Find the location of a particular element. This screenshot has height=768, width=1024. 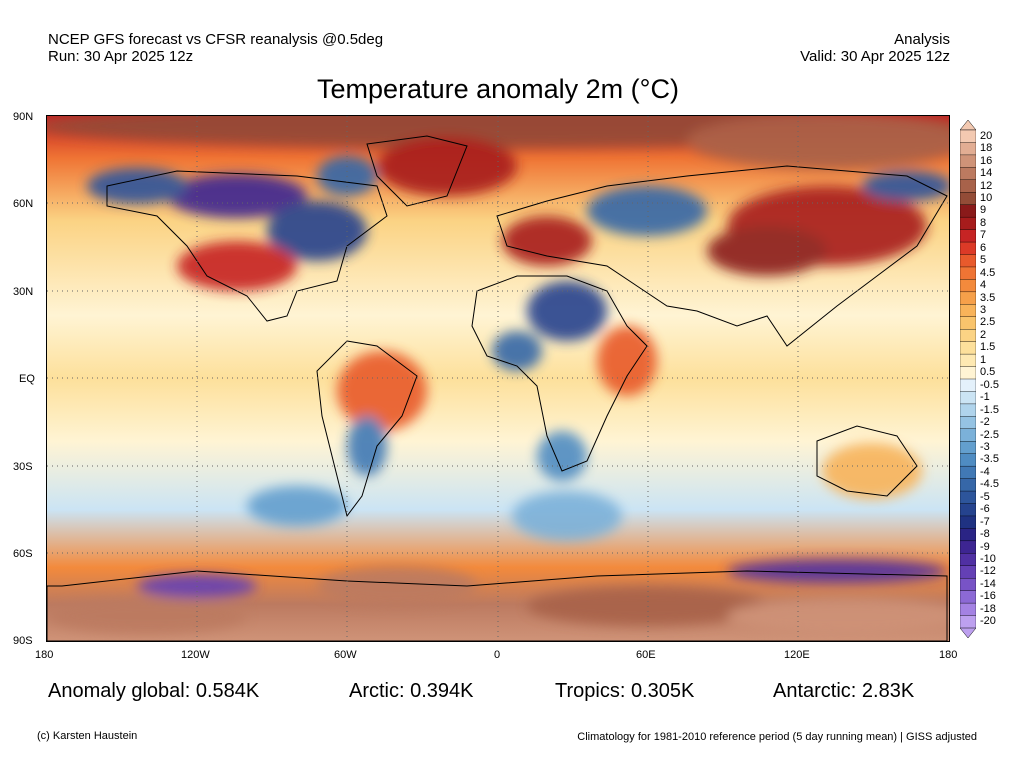

colorbar-label: 16 is located at coordinates (986, 160).